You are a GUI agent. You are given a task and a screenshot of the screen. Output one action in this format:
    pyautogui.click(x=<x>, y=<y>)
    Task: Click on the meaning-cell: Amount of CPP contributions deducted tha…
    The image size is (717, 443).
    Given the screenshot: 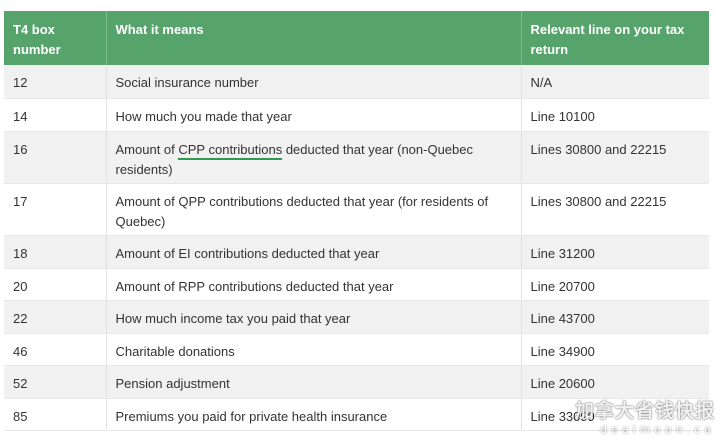 What is the action you would take?
    pyautogui.click(x=314, y=157)
    